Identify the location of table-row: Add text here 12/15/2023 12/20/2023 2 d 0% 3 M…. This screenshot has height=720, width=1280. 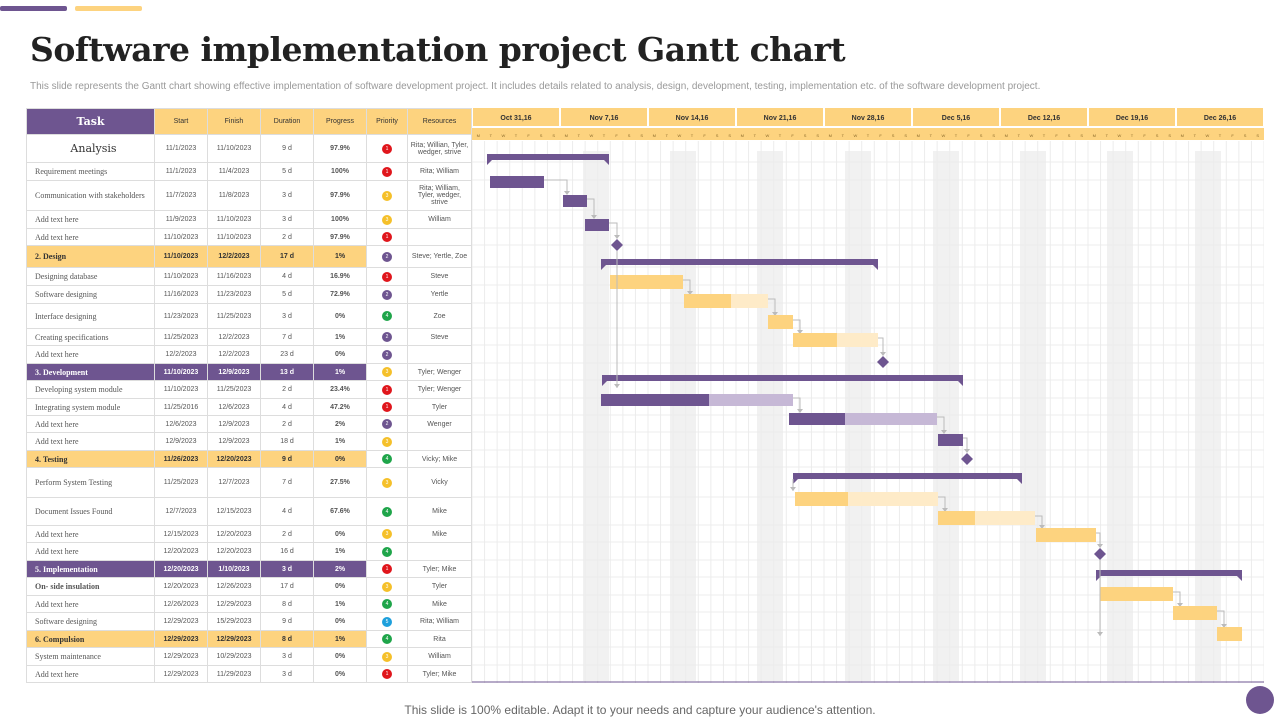
(249, 534).